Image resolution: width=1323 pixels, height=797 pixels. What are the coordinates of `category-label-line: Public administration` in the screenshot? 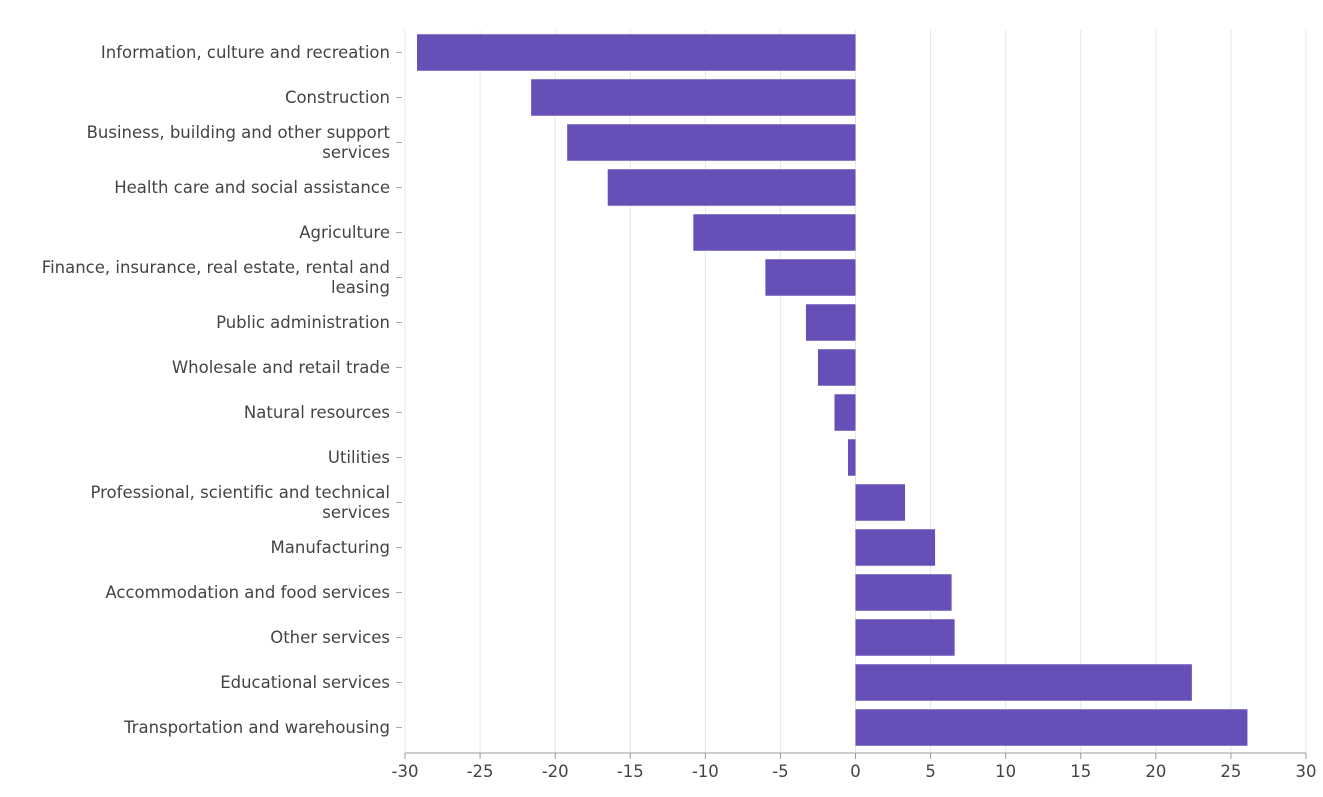 It's located at (303, 322).